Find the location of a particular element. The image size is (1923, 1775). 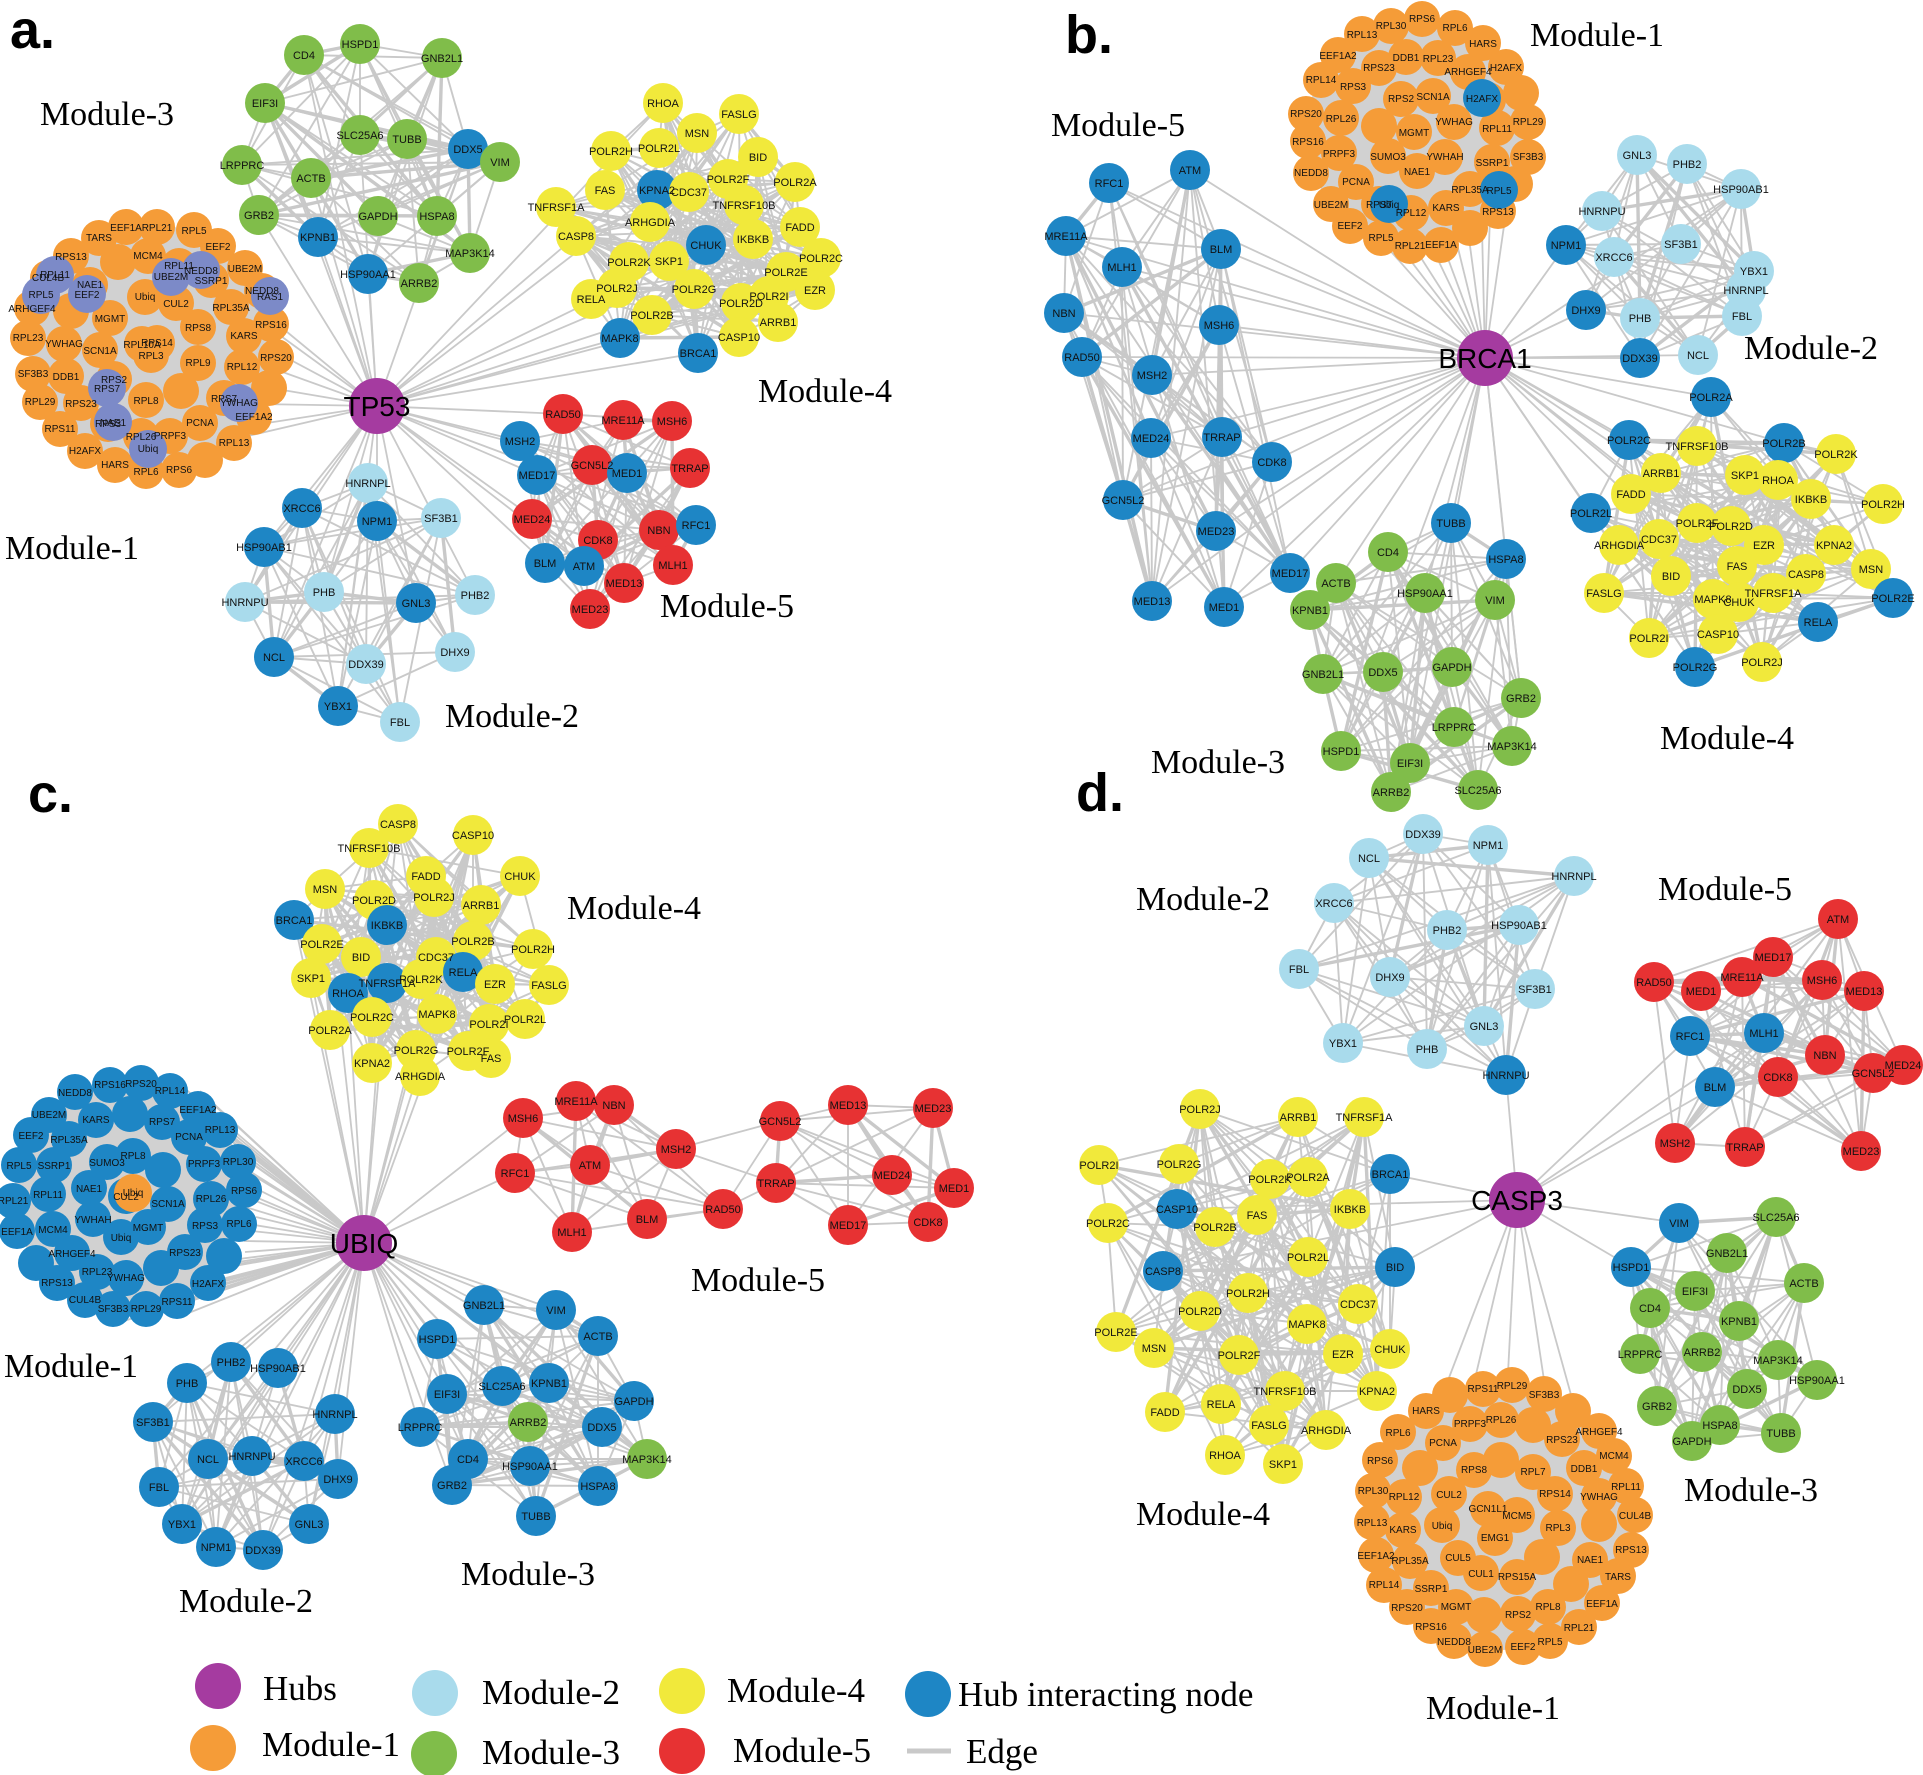

svg-text: SF3B3 is located at coordinates (1544, 1395).